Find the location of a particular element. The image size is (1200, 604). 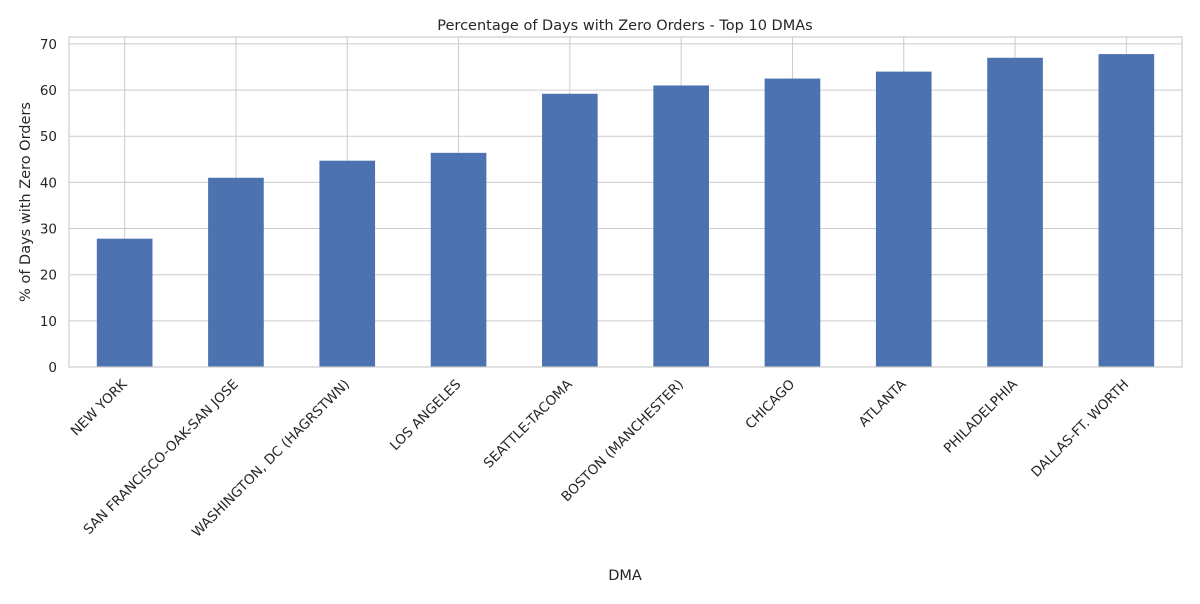

x-tick-label: DALLAS-FT. WORTH is located at coordinates (1080, 429).